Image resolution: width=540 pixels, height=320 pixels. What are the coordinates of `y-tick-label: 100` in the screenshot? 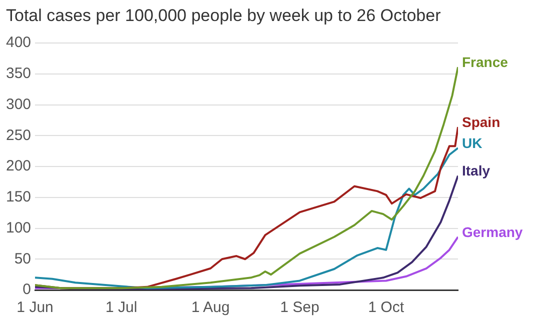 It's located at (19, 227).